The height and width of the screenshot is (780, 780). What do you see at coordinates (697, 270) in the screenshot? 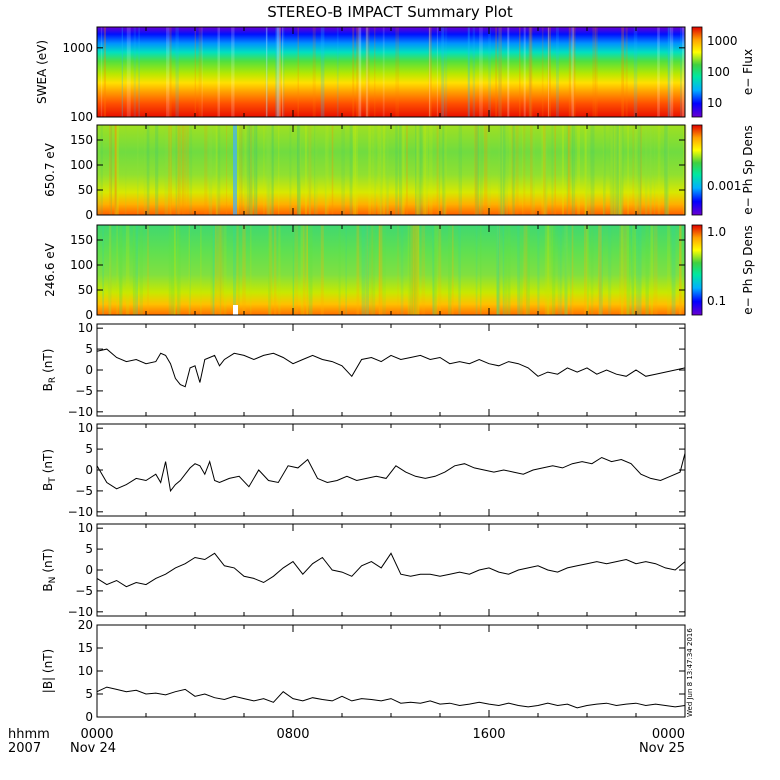
I see `pad246-colorbar` at bounding box center [697, 270].